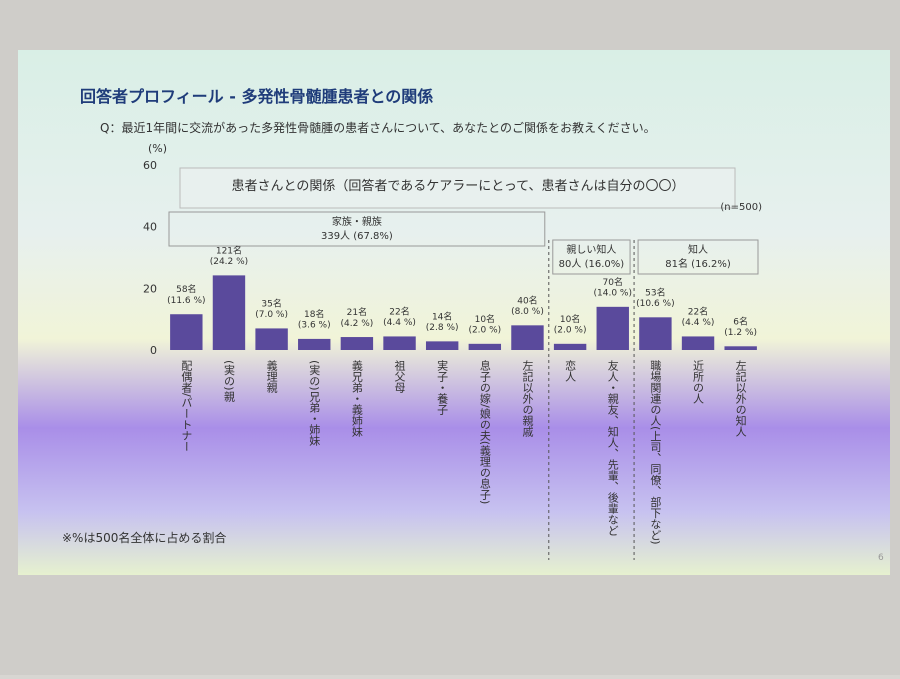 The image size is (900, 679). Describe the element at coordinates (150, 227) in the screenshot. I see `y-tick-label: 40` at that location.